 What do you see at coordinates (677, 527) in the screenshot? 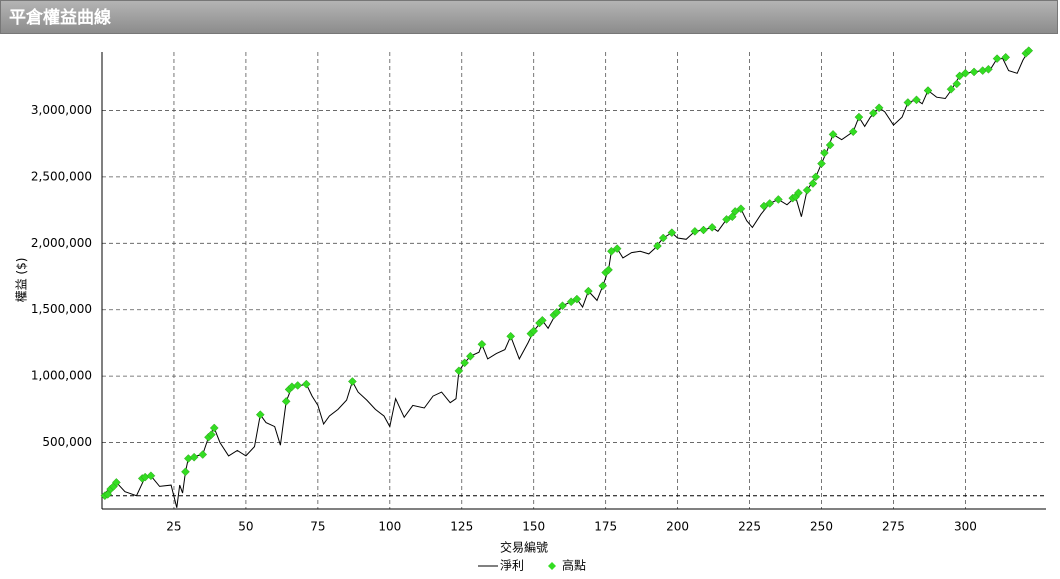
I see `x-tick-label: 200` at bounding box center [677, 527].